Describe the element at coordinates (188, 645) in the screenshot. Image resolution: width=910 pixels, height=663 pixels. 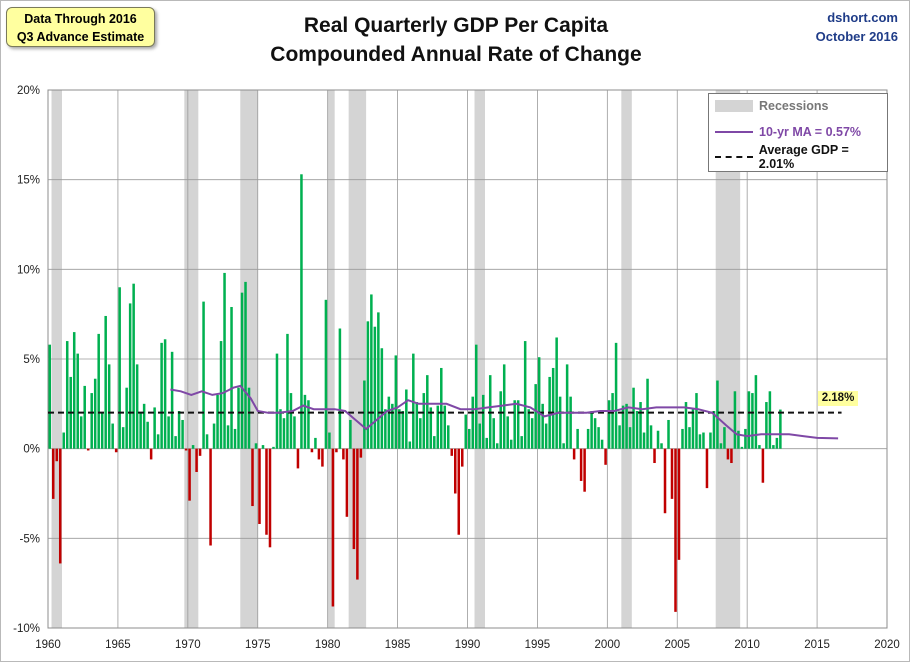
I see `x-tick-label: 1970` at that location.